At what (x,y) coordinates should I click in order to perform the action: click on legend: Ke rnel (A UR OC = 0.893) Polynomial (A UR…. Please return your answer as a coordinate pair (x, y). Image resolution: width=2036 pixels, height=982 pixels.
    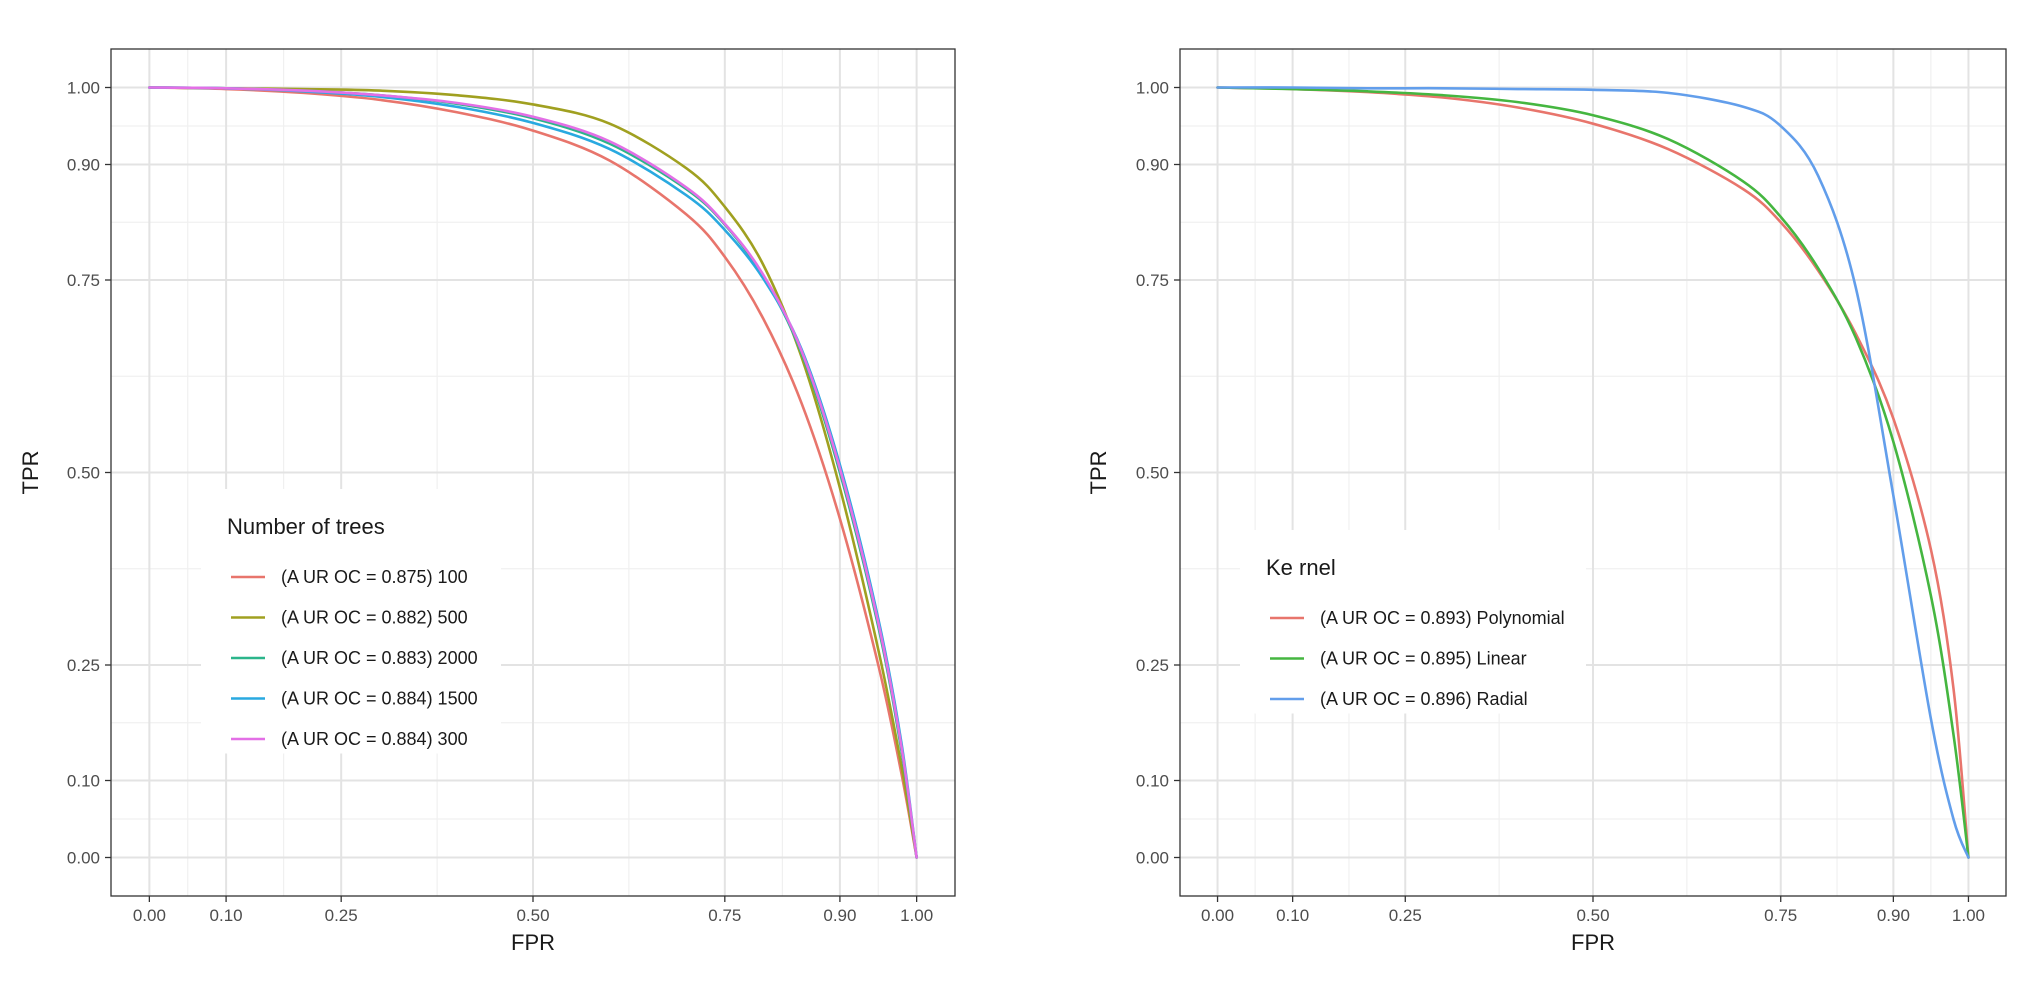
    Looking at the image, I should click on (1413, 622).